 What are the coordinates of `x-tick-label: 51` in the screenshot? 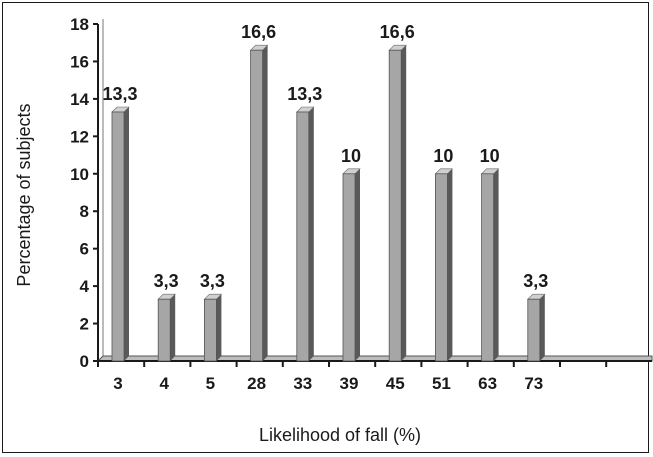 It's located at (441, 383).